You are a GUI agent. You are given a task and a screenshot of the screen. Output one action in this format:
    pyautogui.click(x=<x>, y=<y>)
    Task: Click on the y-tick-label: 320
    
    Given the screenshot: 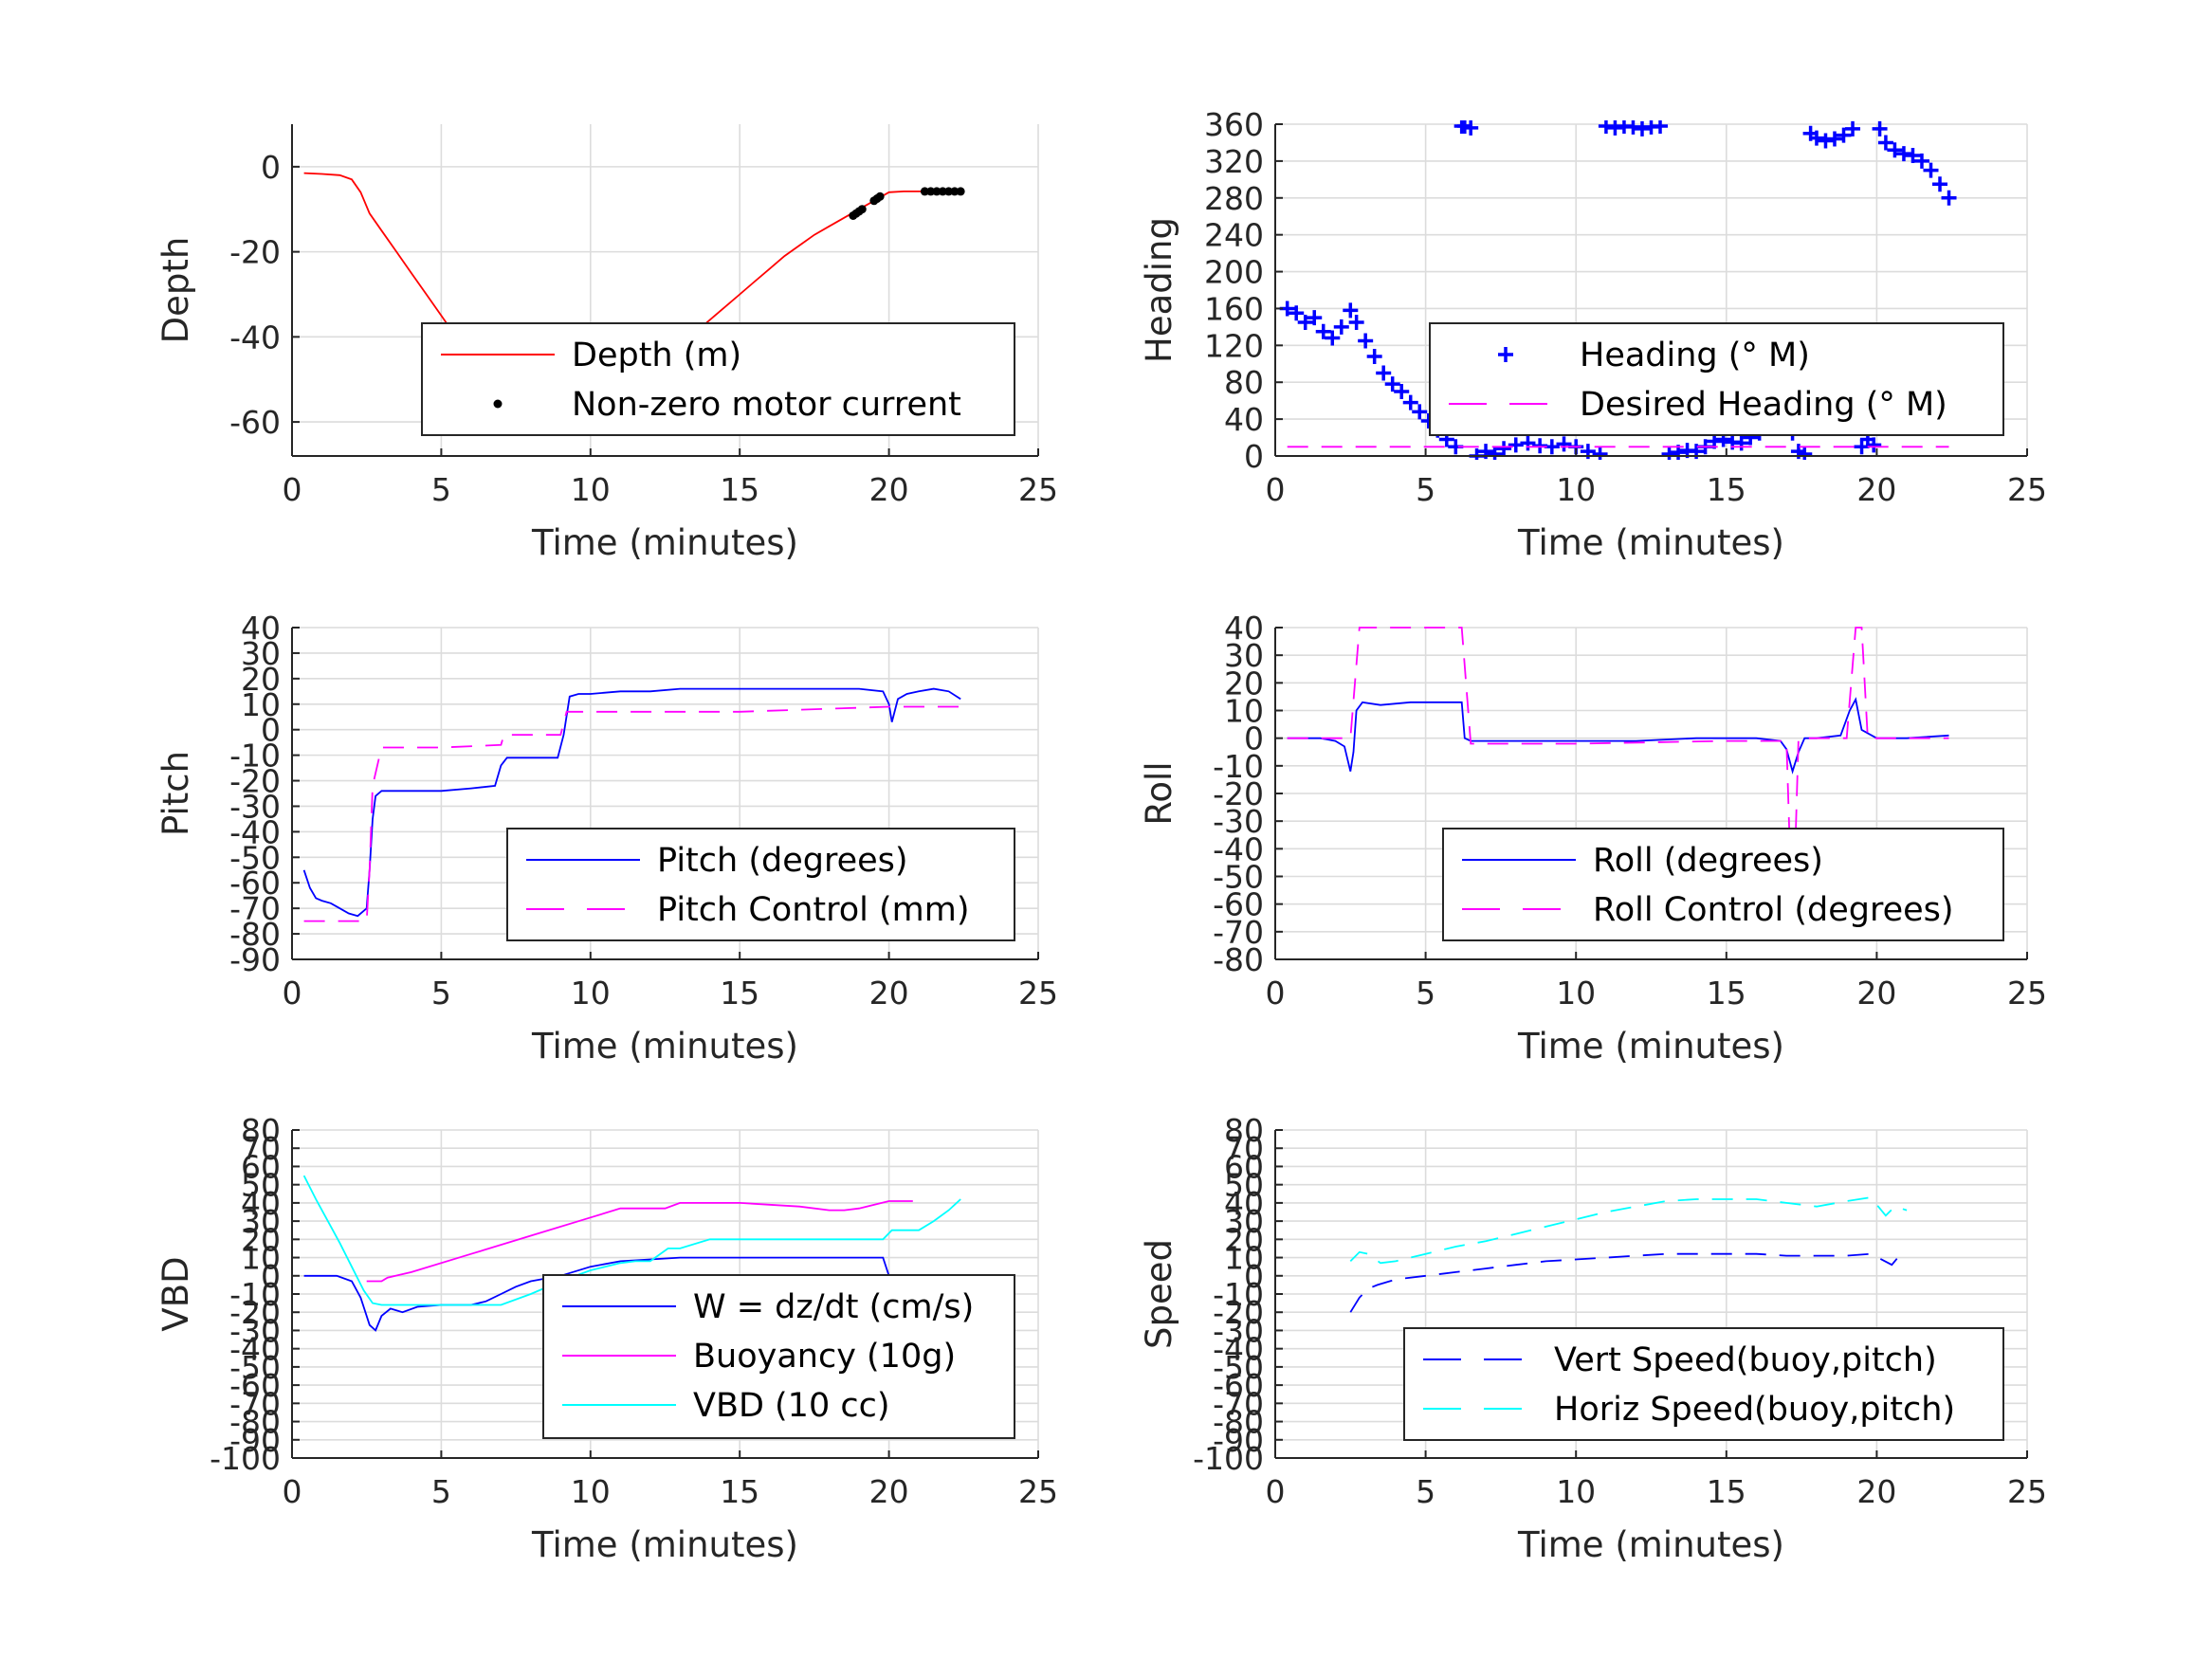 What is the action you would take?
    pyautogui.click(x=1234, y=161)
    